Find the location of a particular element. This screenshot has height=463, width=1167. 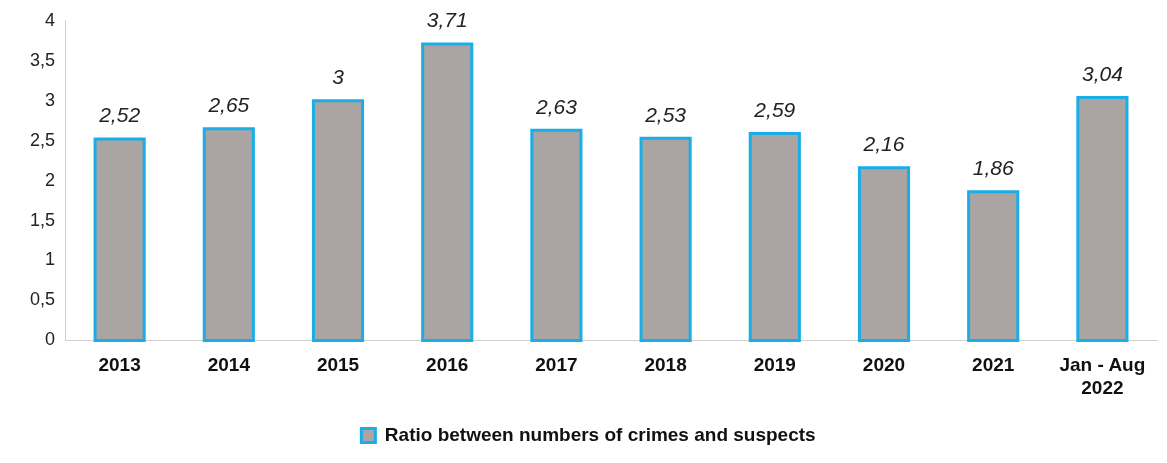

y-tick-label: 2,5 is located at coordinates (42, 139).